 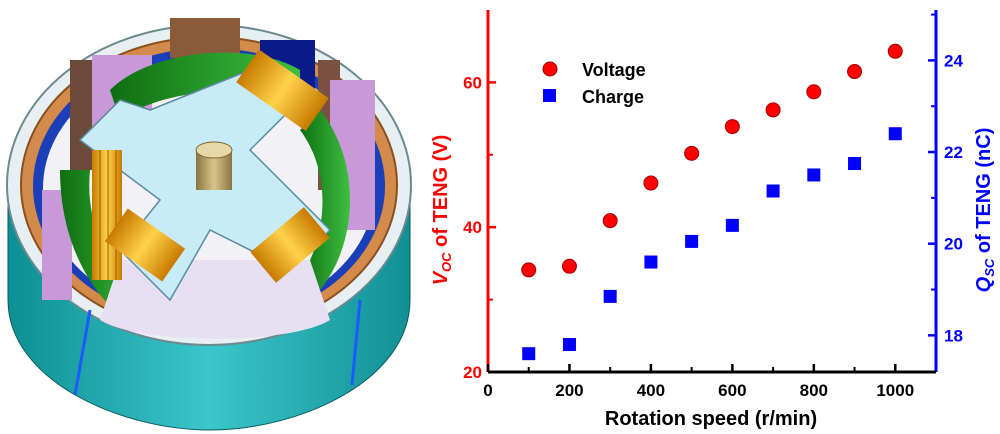 What do you see at coordinates (613, 97) in the screenshot?
I see `legend-charge-label: Charge` at bounding box center [613, 97].